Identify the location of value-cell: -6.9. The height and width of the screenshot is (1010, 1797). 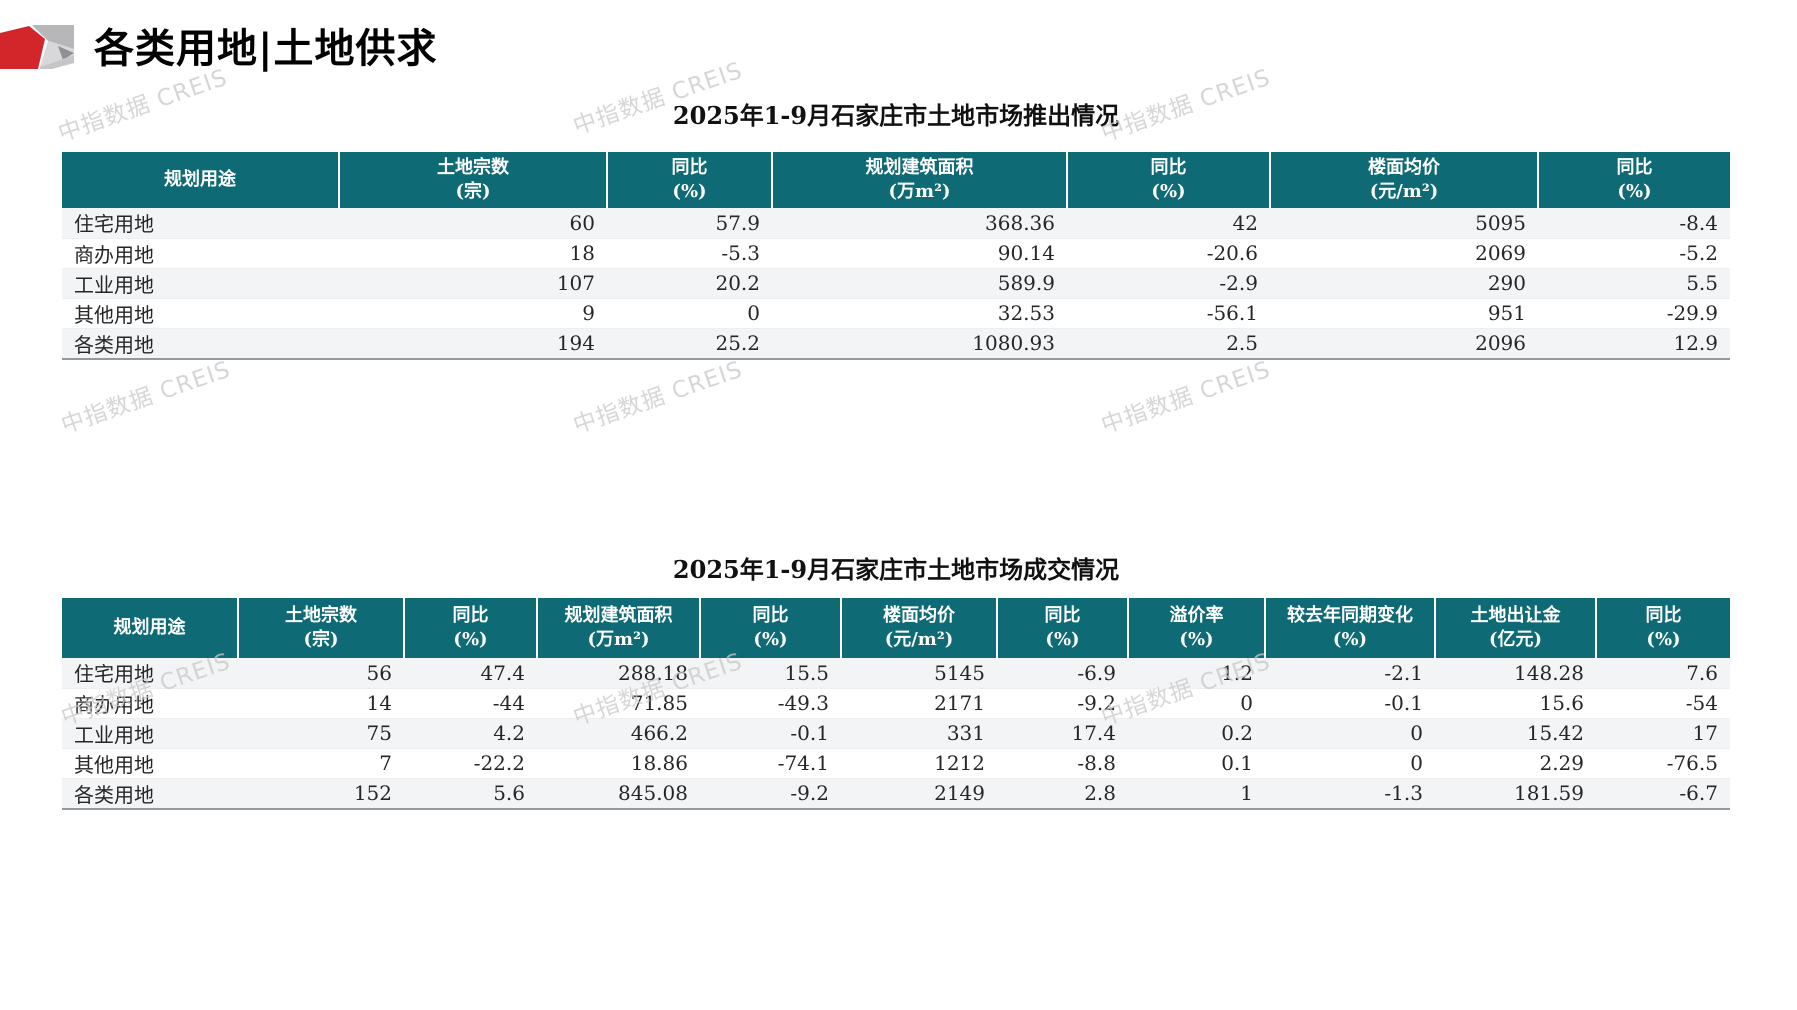
(1062, 673).